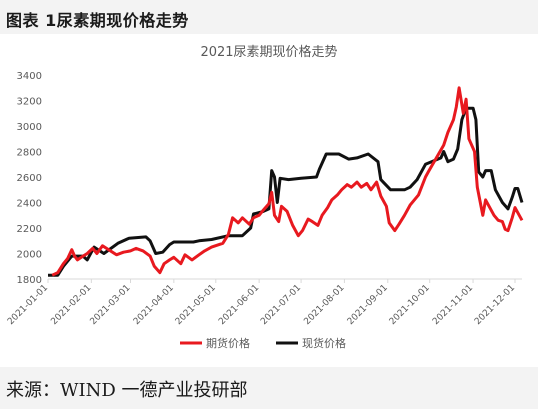  I want to click on legend-label: 期货价格, so click(228, 343).